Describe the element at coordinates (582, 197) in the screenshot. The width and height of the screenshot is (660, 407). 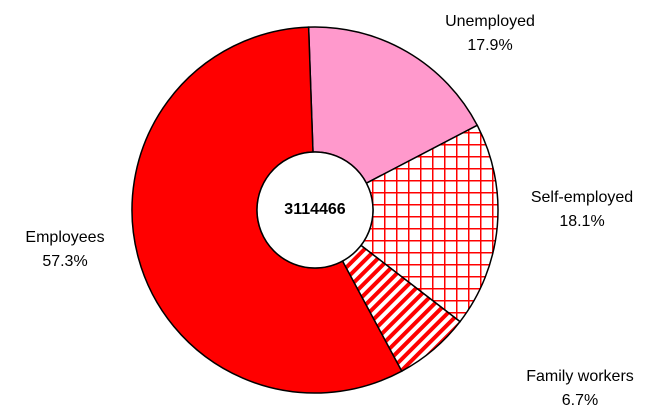
I see `slice-label: Self-employed` at that location.